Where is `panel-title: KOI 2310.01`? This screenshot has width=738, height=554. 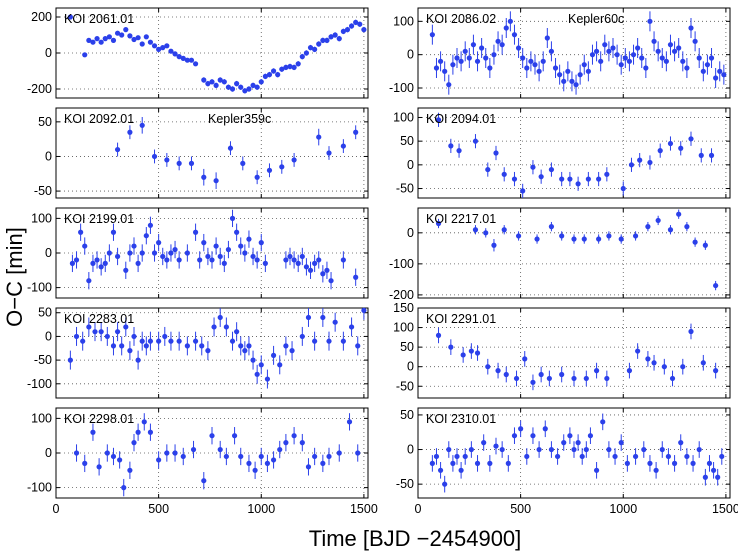
panel-title: KOI 2310.01 is located at coordinates (461, 419).